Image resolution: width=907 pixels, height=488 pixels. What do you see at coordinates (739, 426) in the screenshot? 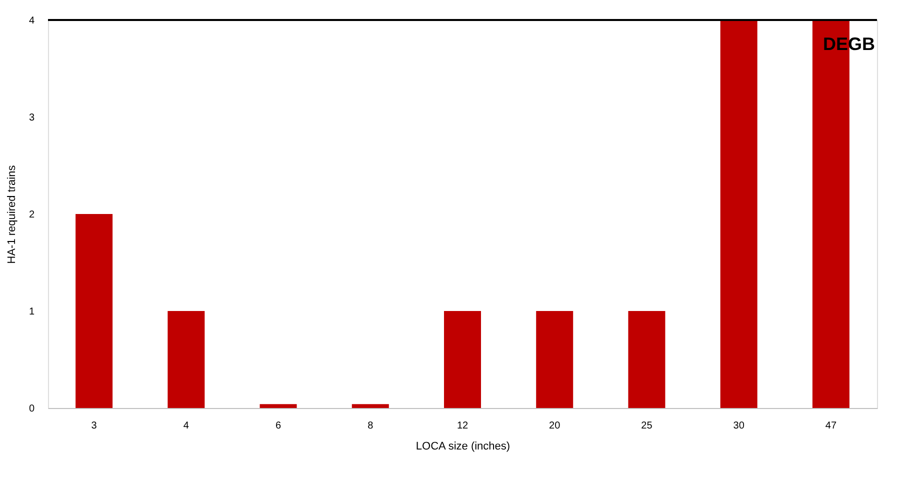
I see `x-tick-label: 30` at bounding box center [739, 426].